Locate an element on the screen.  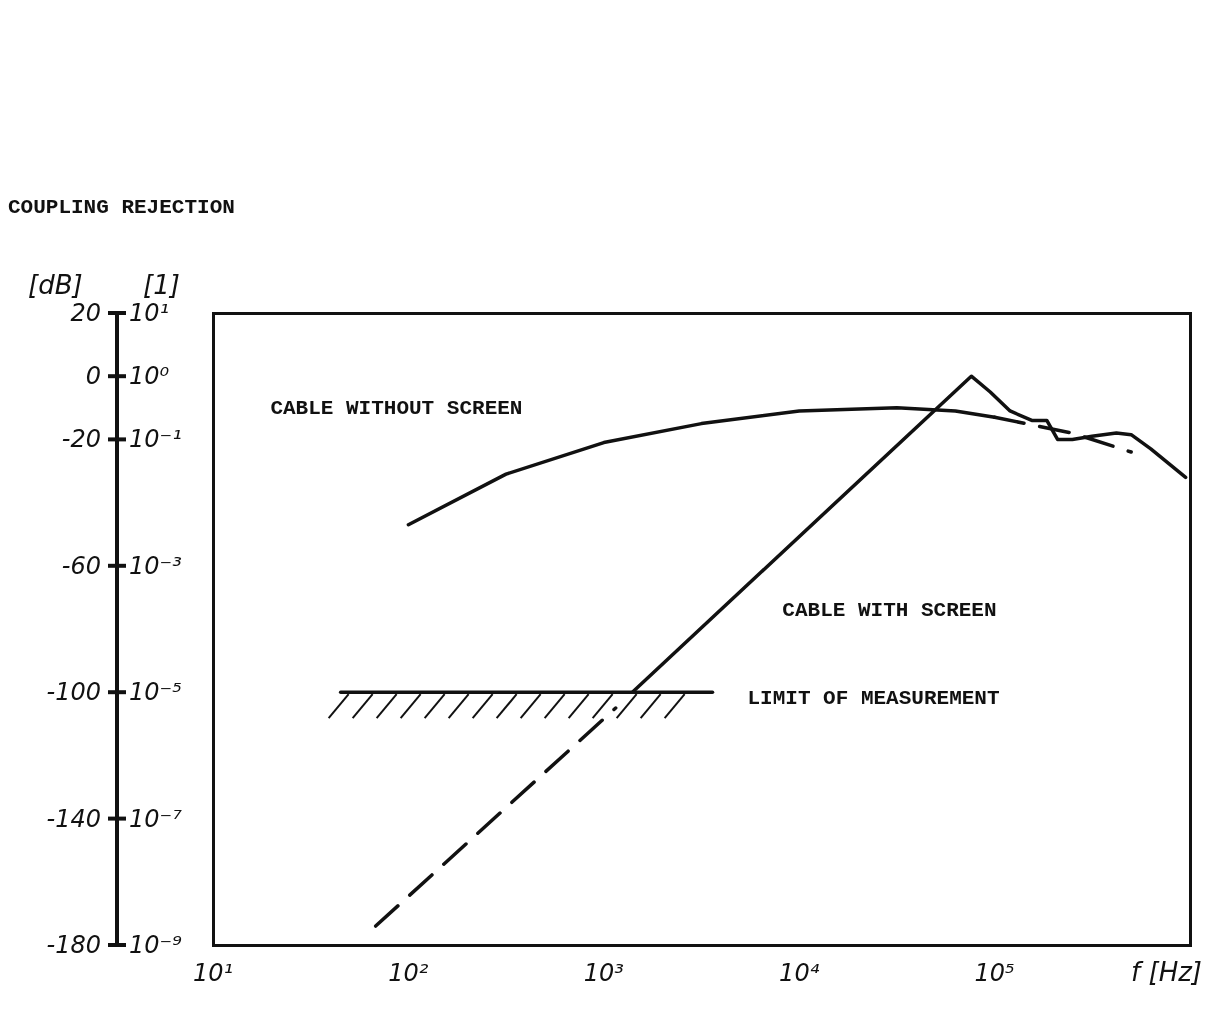
x-tick-label: 10⁵ is located at coordinates (994, 973).